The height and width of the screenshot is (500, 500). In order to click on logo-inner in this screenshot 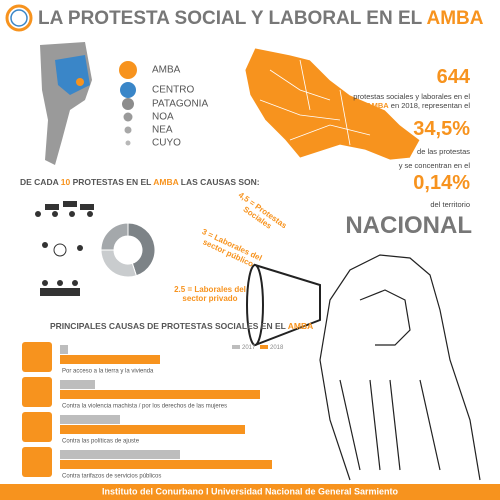, I will do `click(19, 18)`.